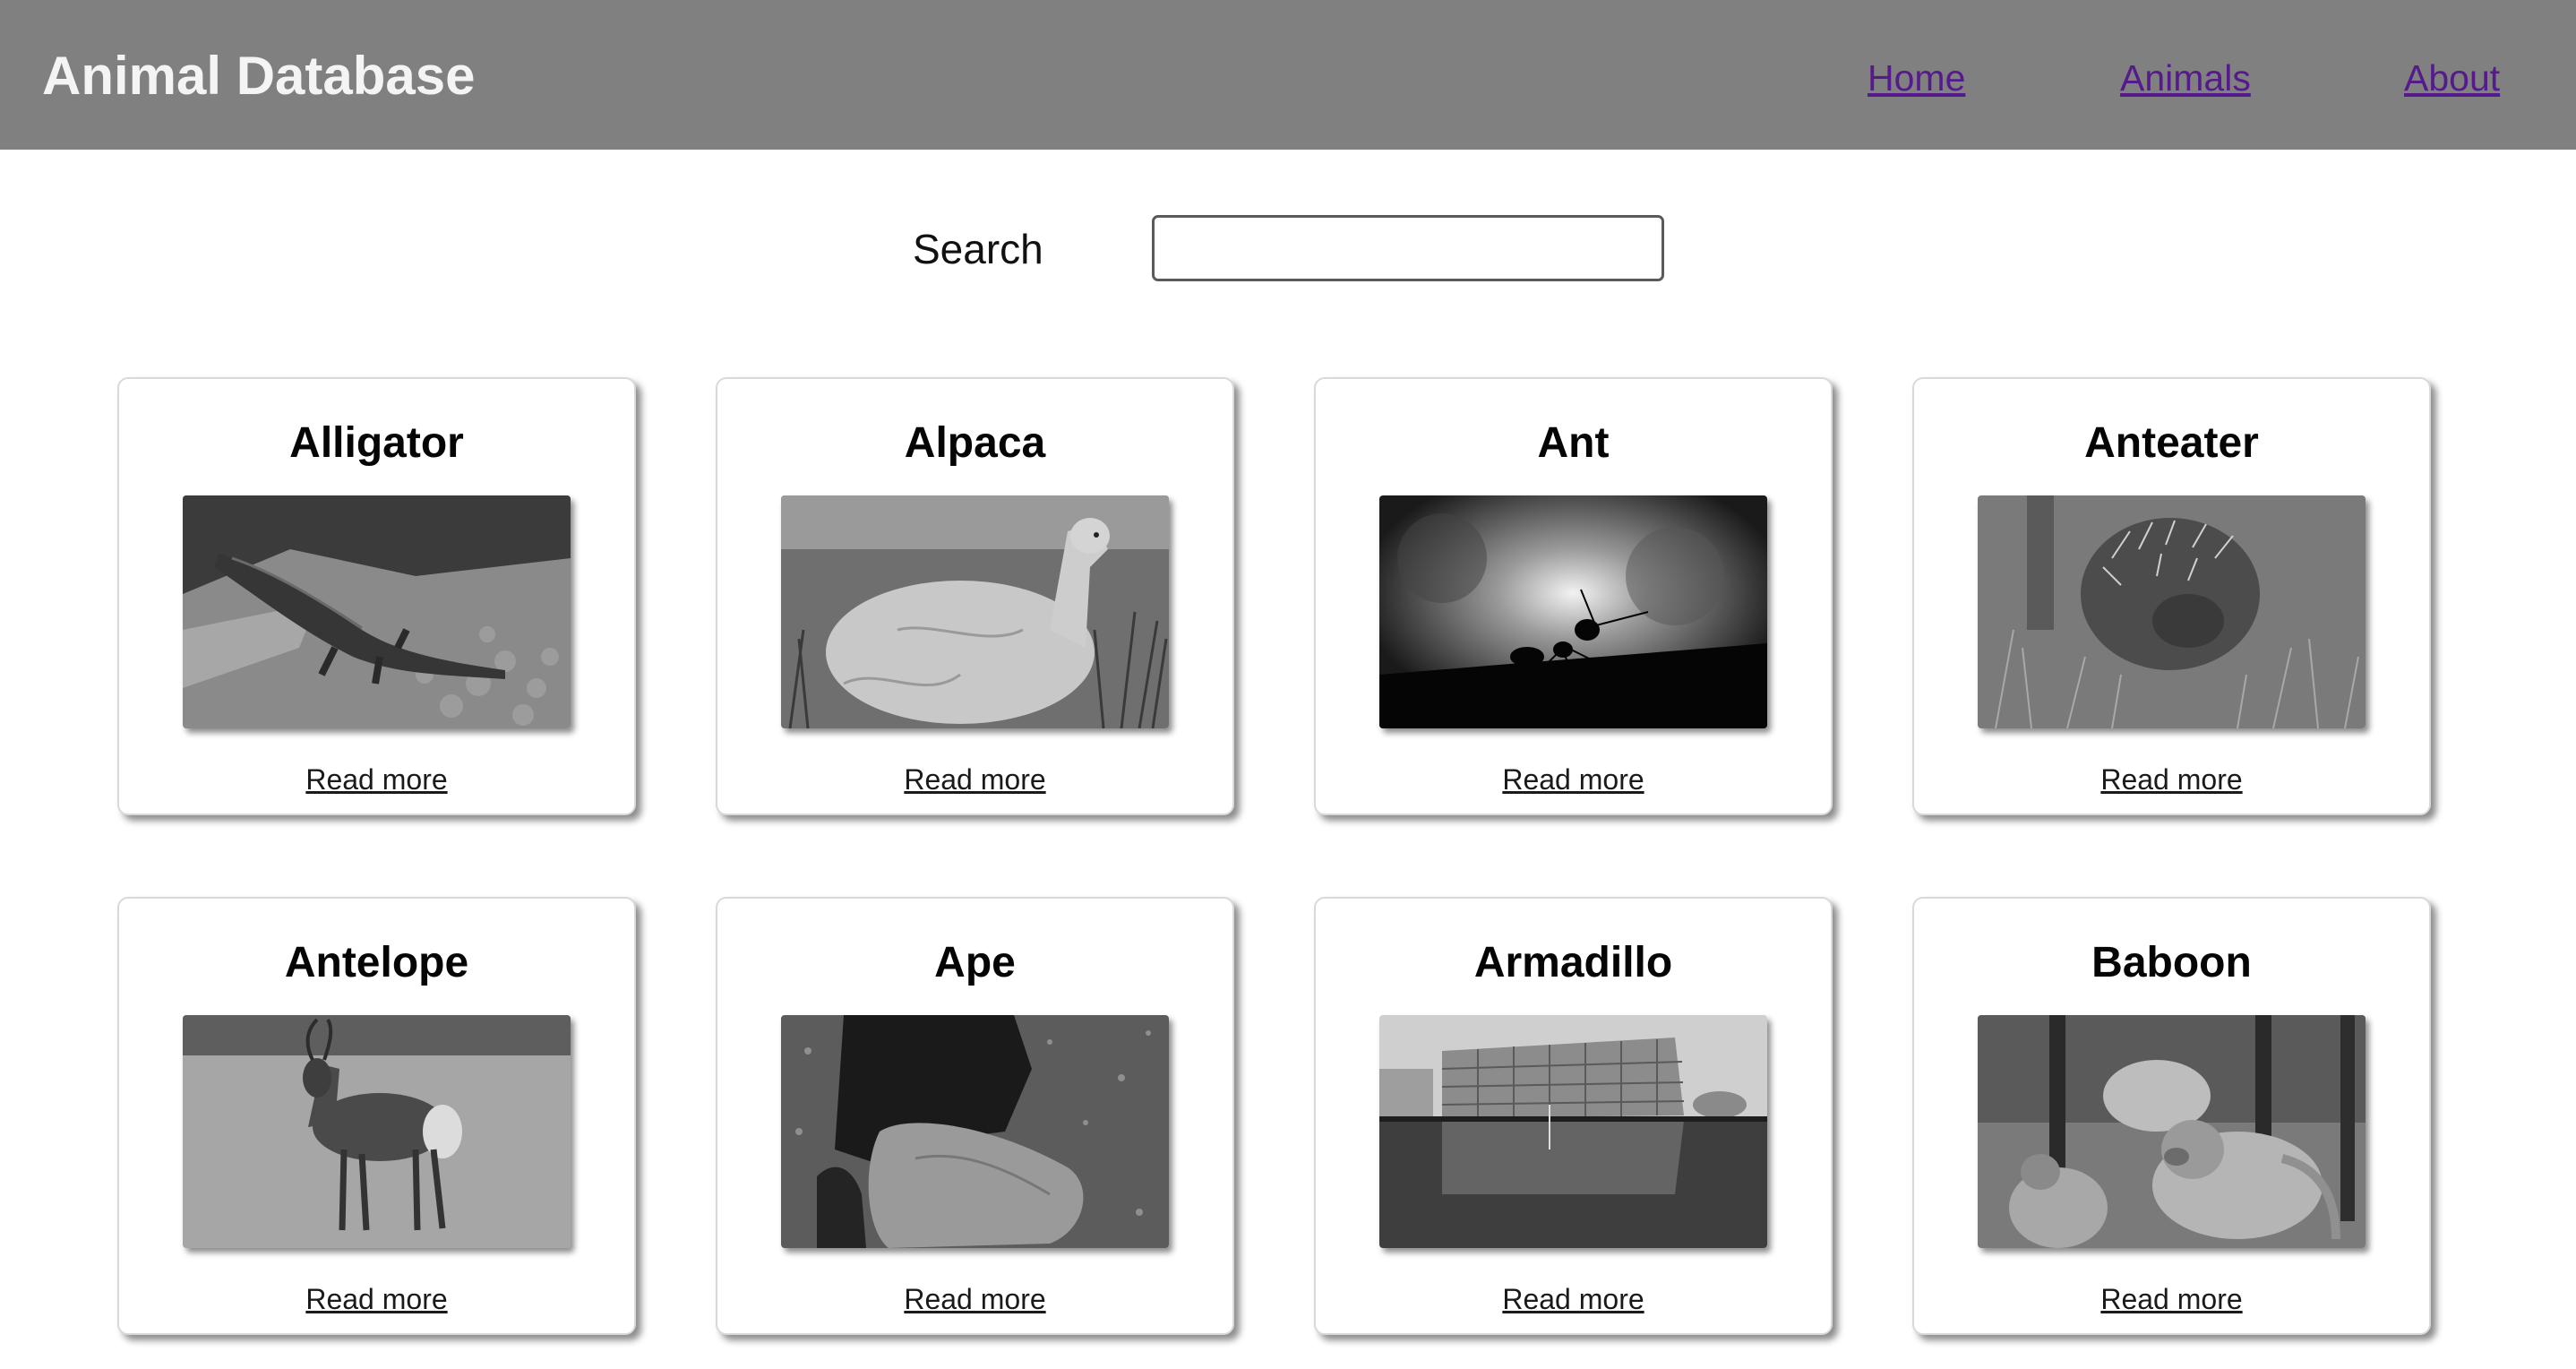  I want to click on chimpanzee-photo, so click(975, 1131).